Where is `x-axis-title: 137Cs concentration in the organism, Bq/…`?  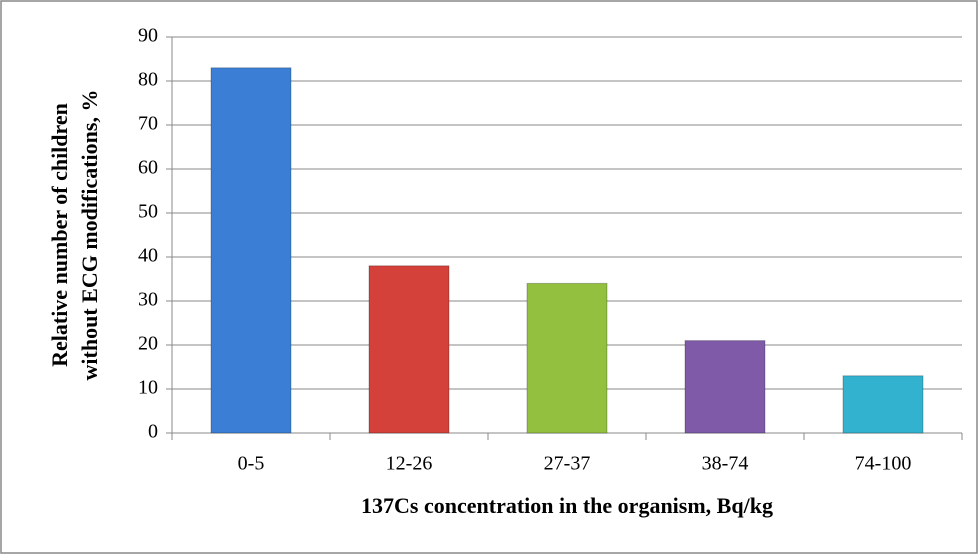
x-axis-title: 137Cs concentration in the organism, Bq/… is located at coordinates (567, 505).